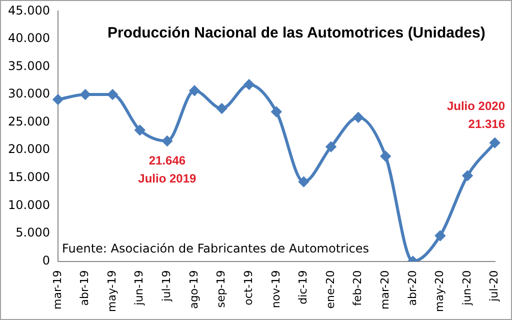 The height and width of the screenshot is (320, 512). Describe the element at coordinates (439, 291) in the screenshot. I see `x-tick-label: may-20` at that location.